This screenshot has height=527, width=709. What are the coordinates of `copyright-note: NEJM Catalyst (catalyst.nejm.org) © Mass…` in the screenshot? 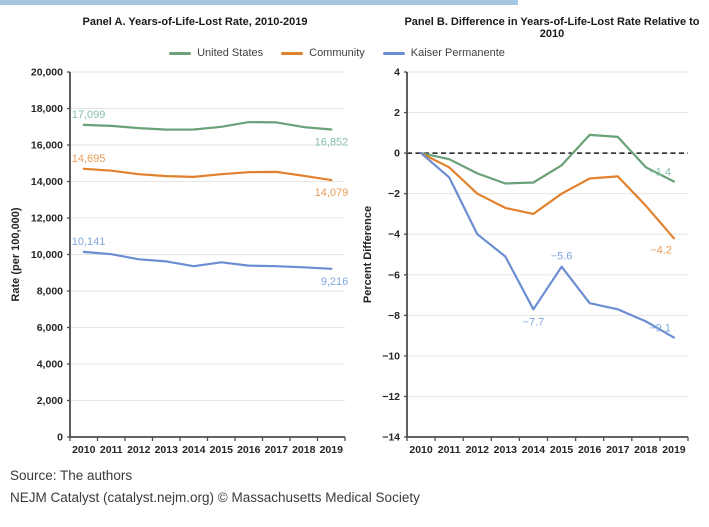 It's located at (215, 497).